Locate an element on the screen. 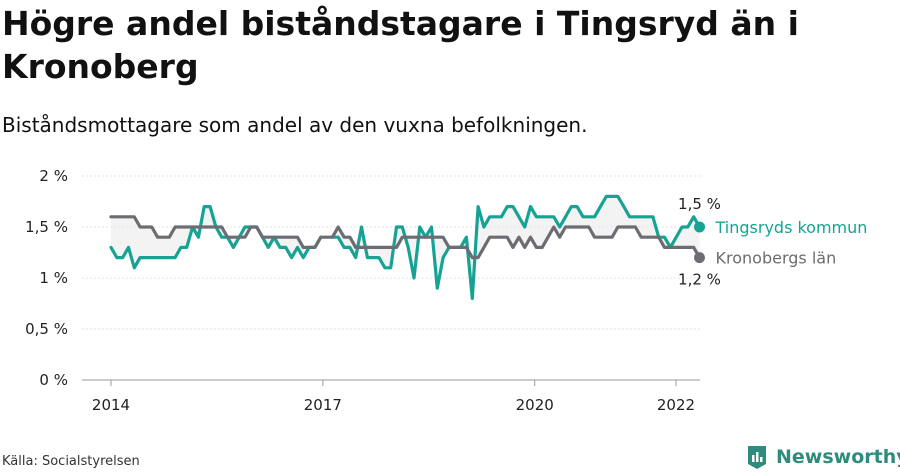 The image size is (900, 474). y-tick-label: 0 % is located at coordinates (53, 380).